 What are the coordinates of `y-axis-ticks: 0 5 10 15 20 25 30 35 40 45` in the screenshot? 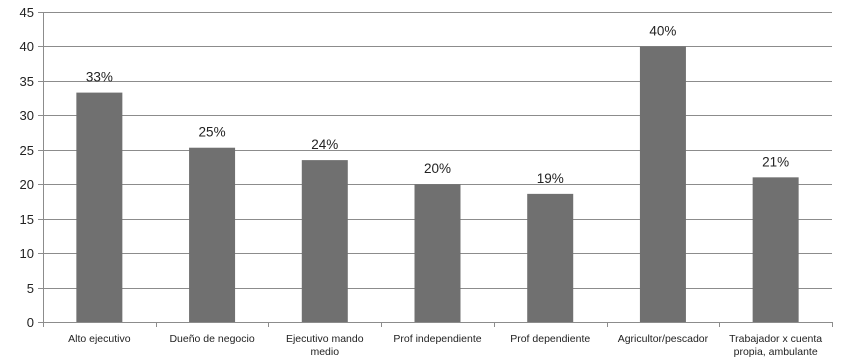 It's located at (32, 167).